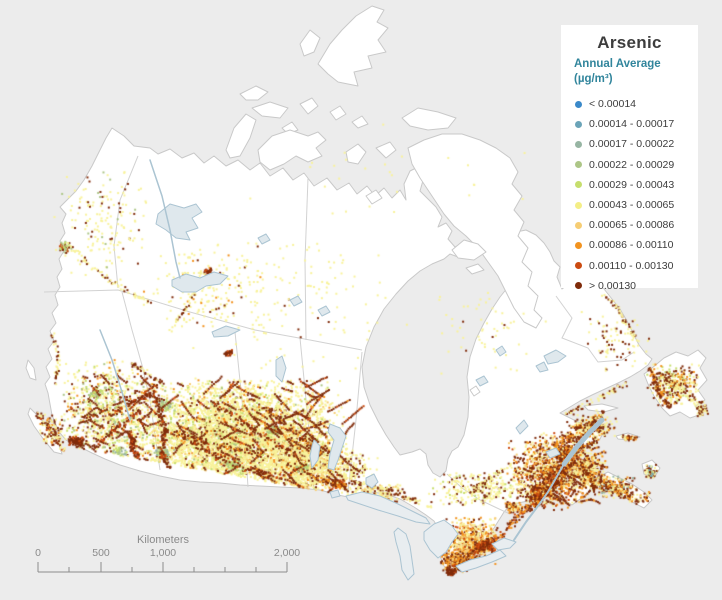  What do you see at coordinates (613, 285) in the screenshot?
I see `legend-class-label: > 0.00130` at bounding box center [613, 285].